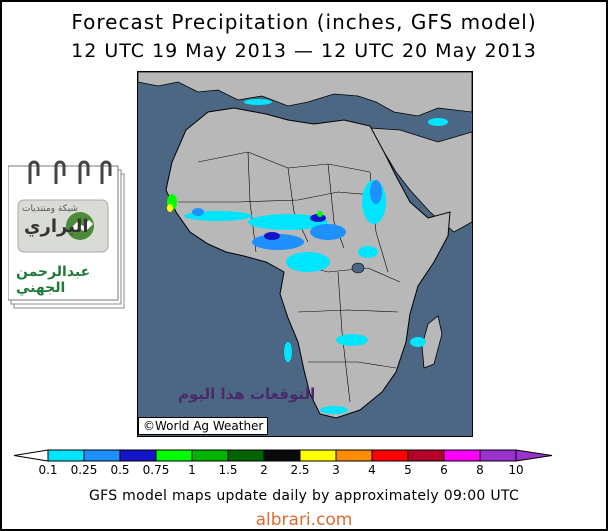 This screenshot has width=608, height=531. Describe the element at coordinates (372, 470) in the screenshot. I see `legend-tick-label: 4` at that location.